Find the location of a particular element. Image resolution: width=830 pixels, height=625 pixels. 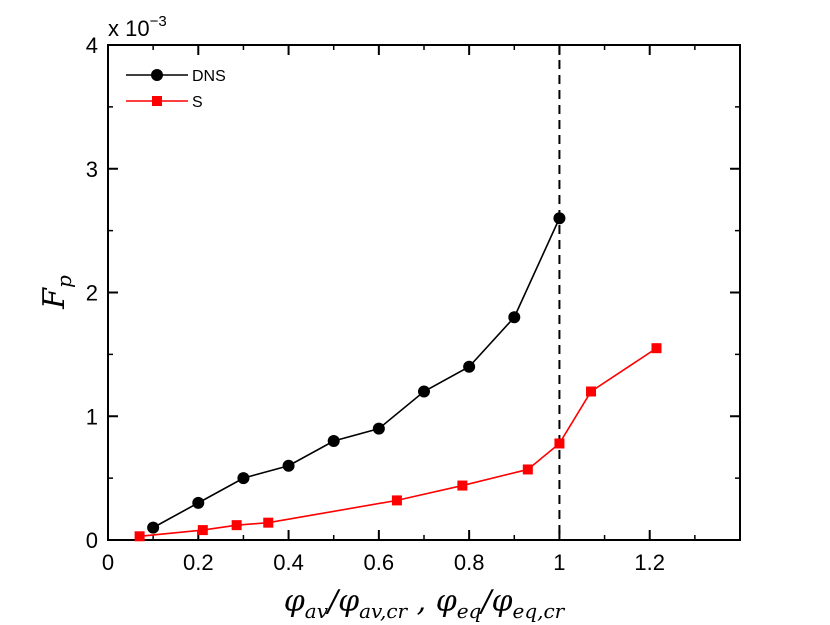

x-tick-label: 1 is located at coordinates (559, 562).